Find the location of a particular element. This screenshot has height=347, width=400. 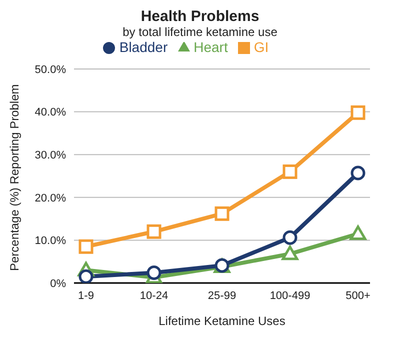

x-axis-title: Lifetime Ketamine Uses is located at coordinates (222, 321).